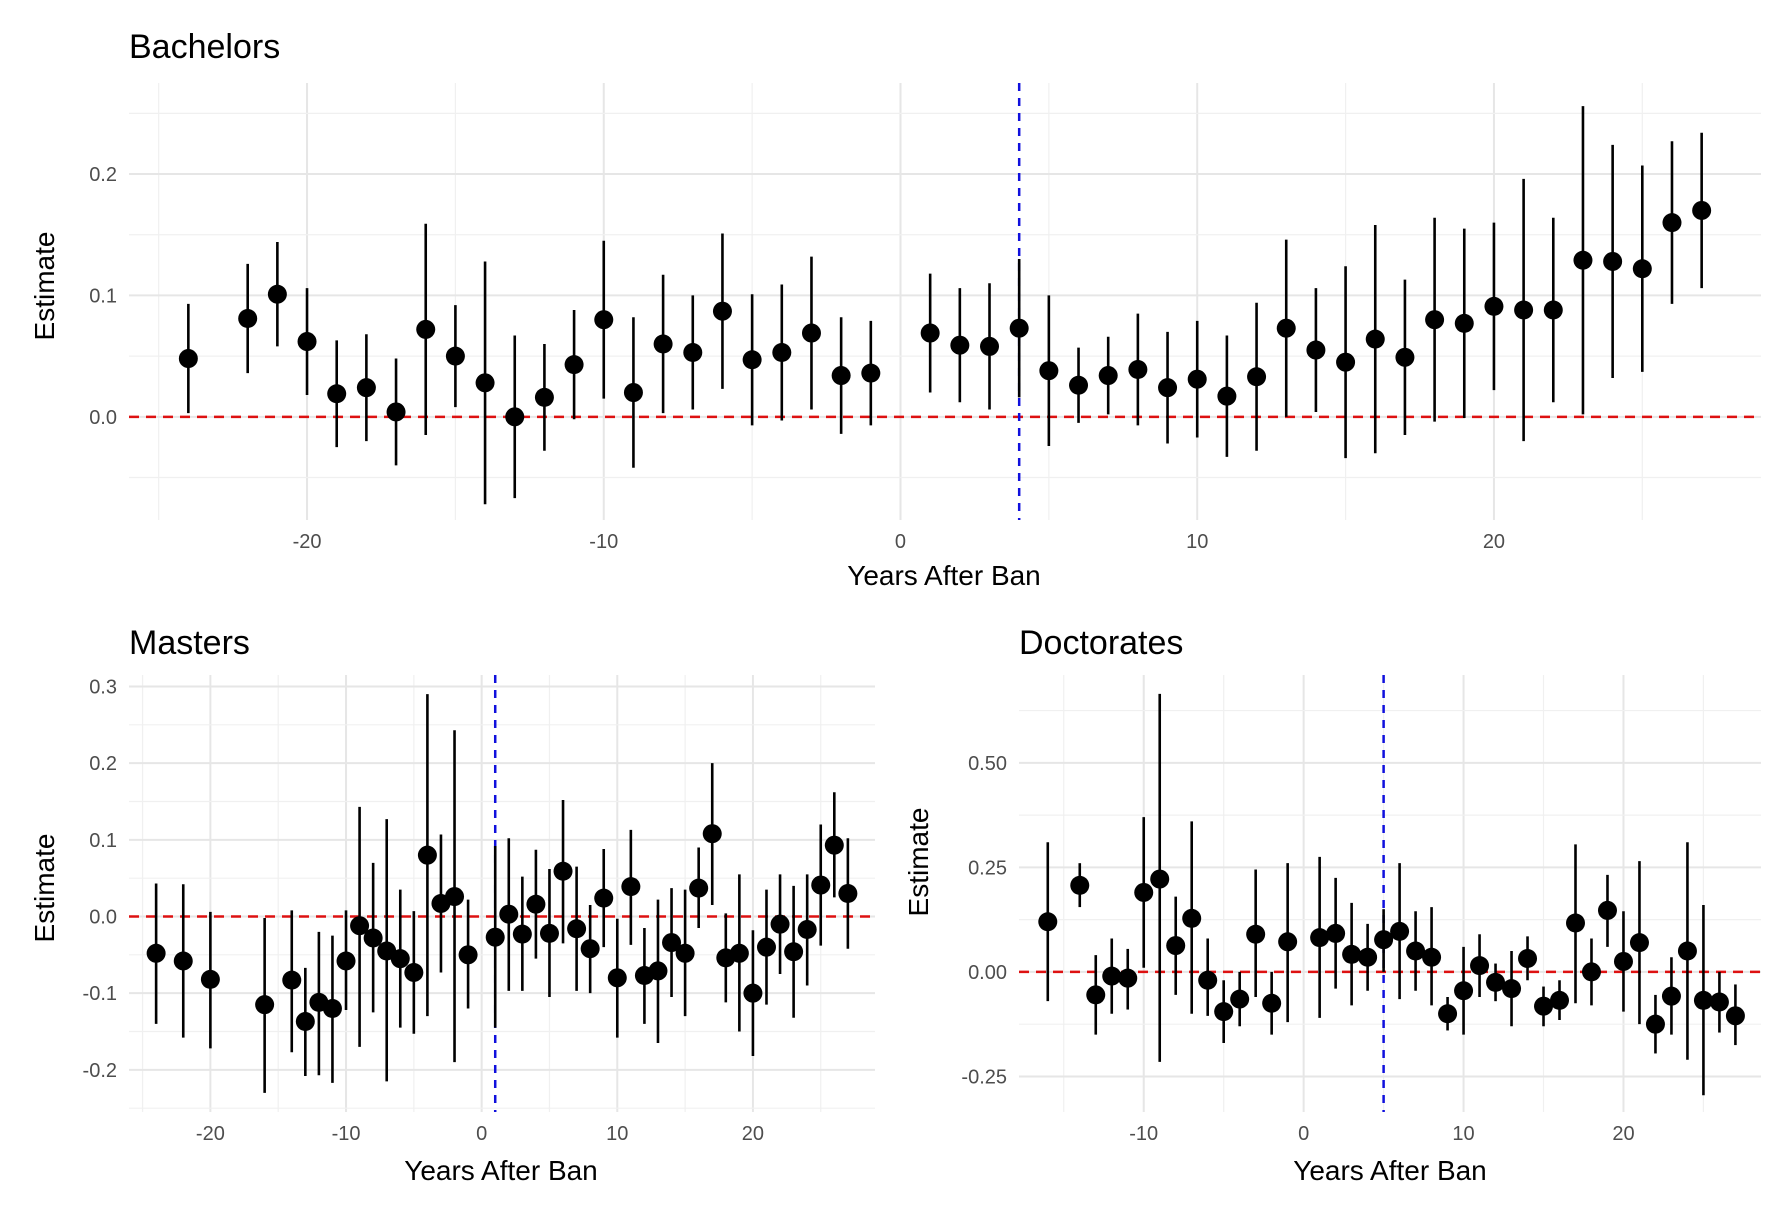 This screenshot has width=1786, height=1214. I want to click on doctorates-points, so click(1391, 894).